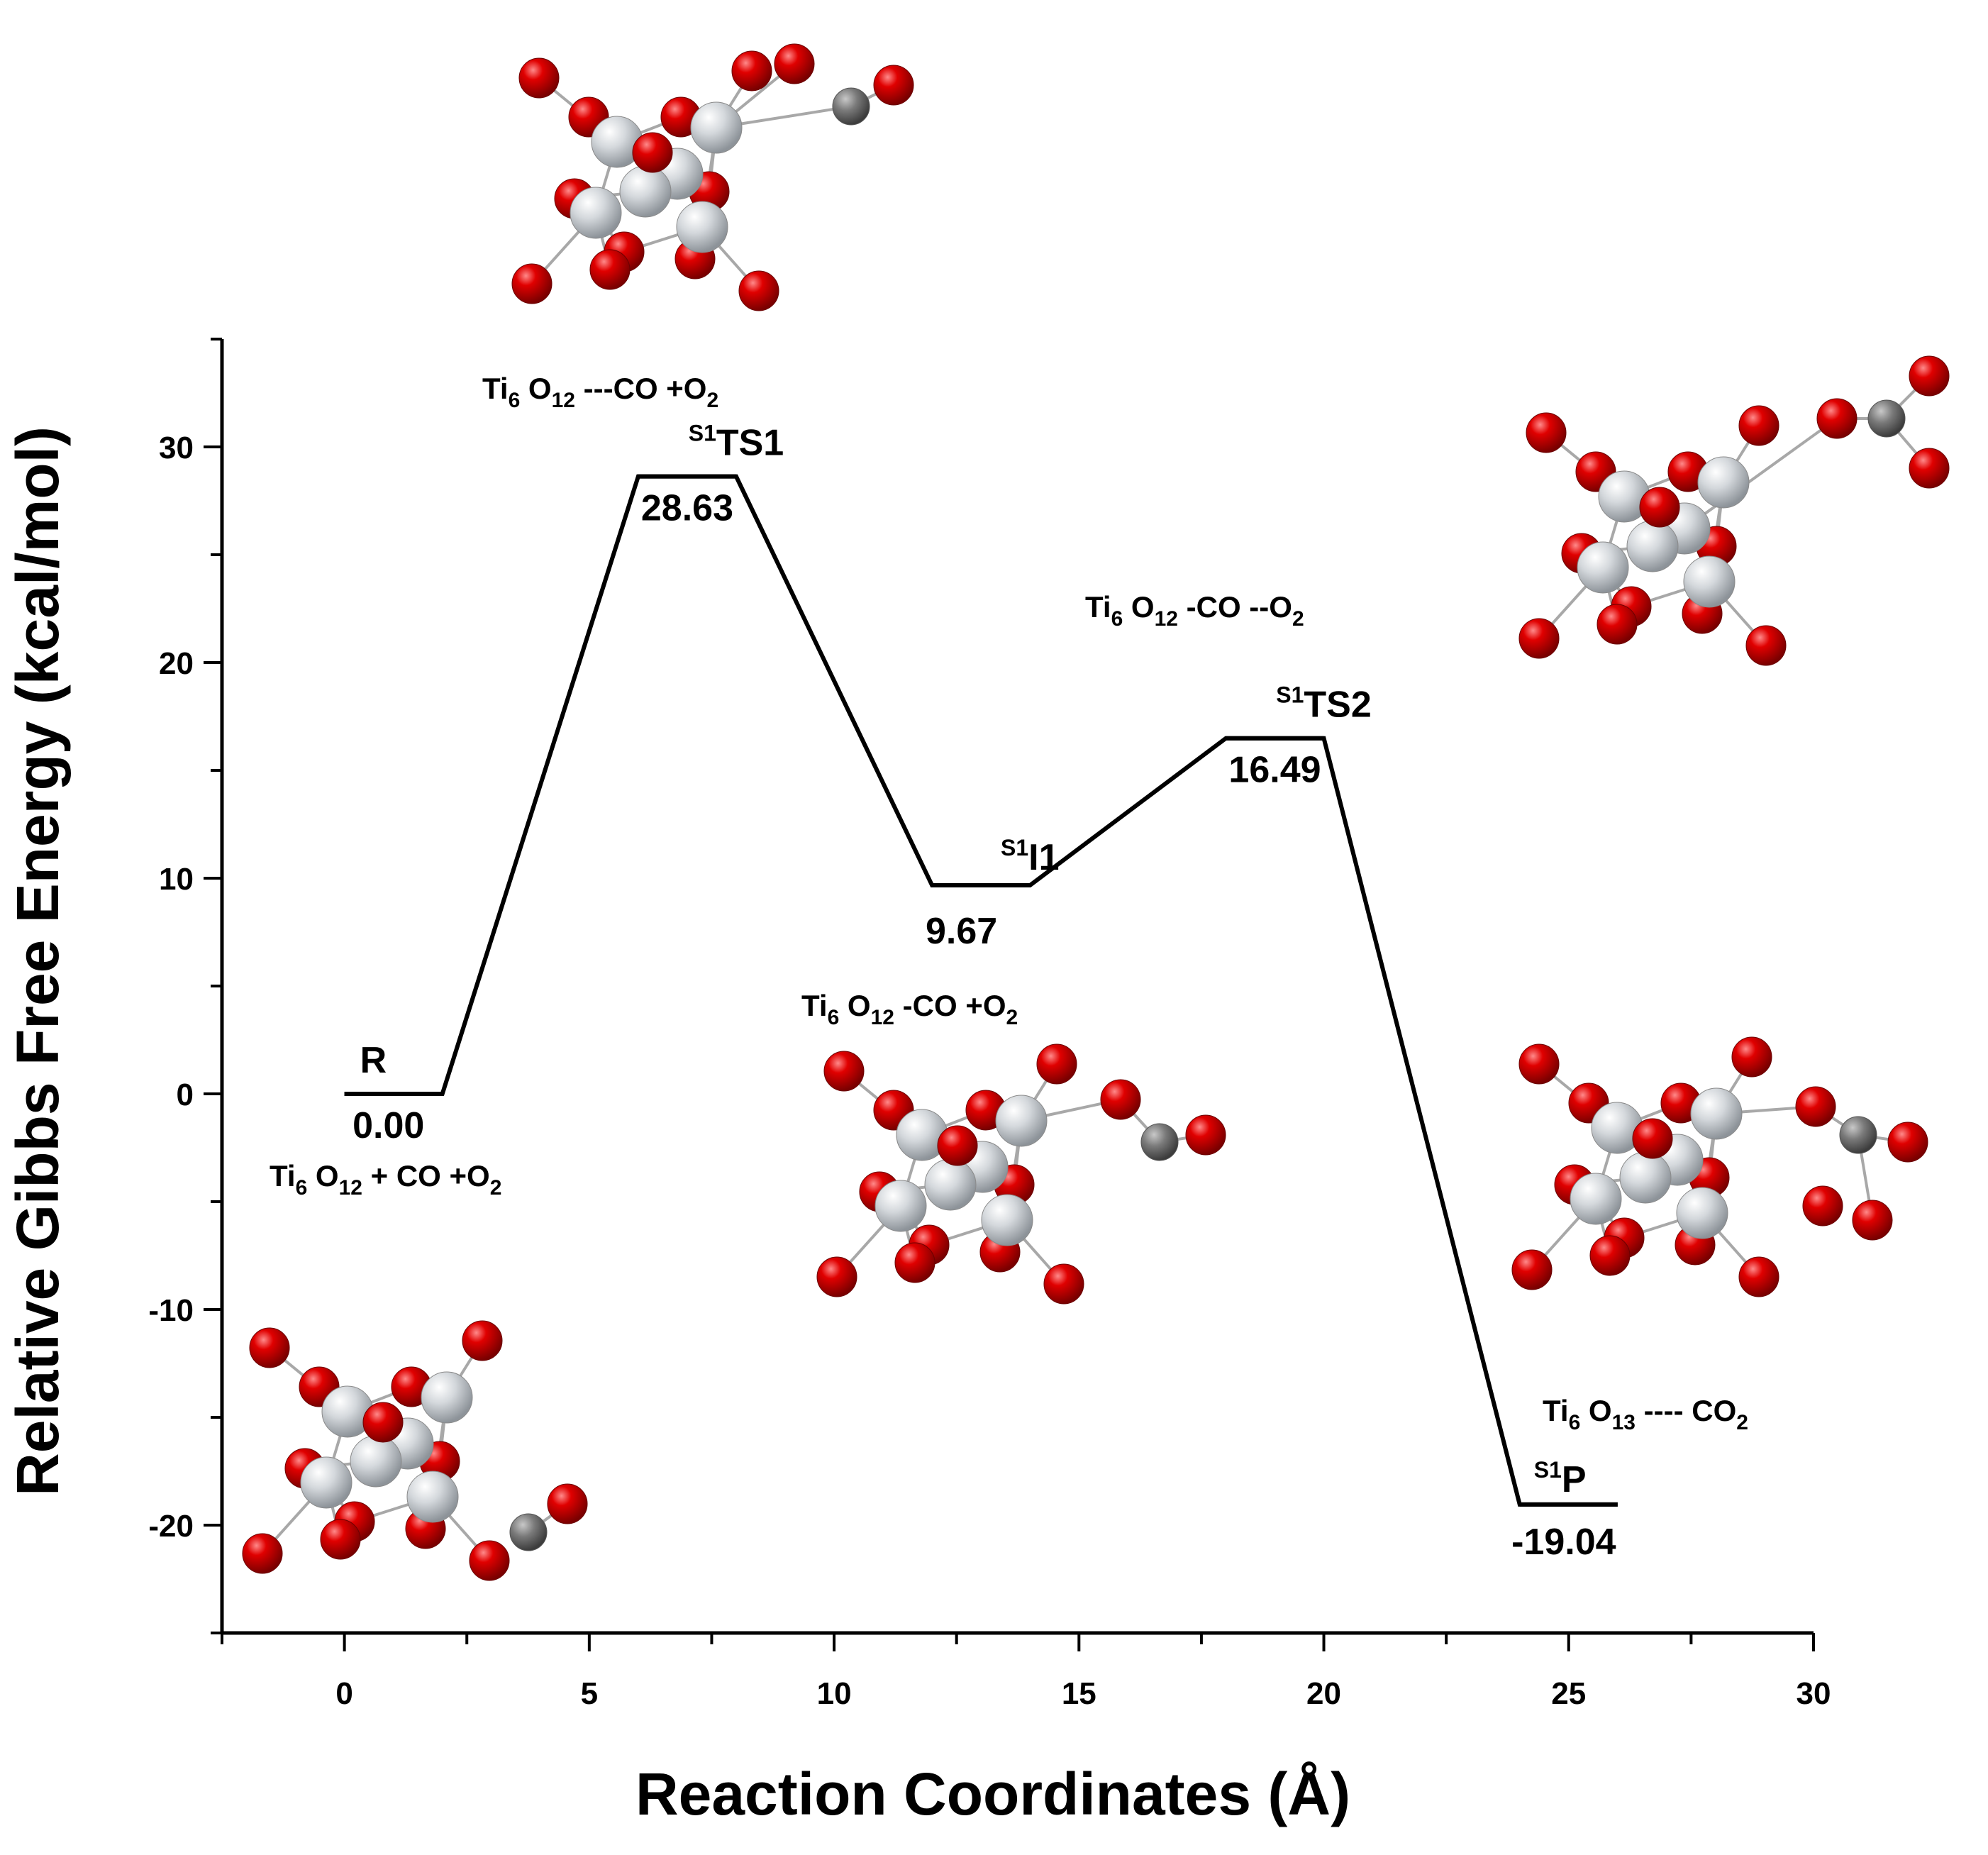 Image resolution: width=1988 pixels, height=1855 pixels. I want to click on x-axis-title: Reaction Coordinates (Å), so click(992, 1794).